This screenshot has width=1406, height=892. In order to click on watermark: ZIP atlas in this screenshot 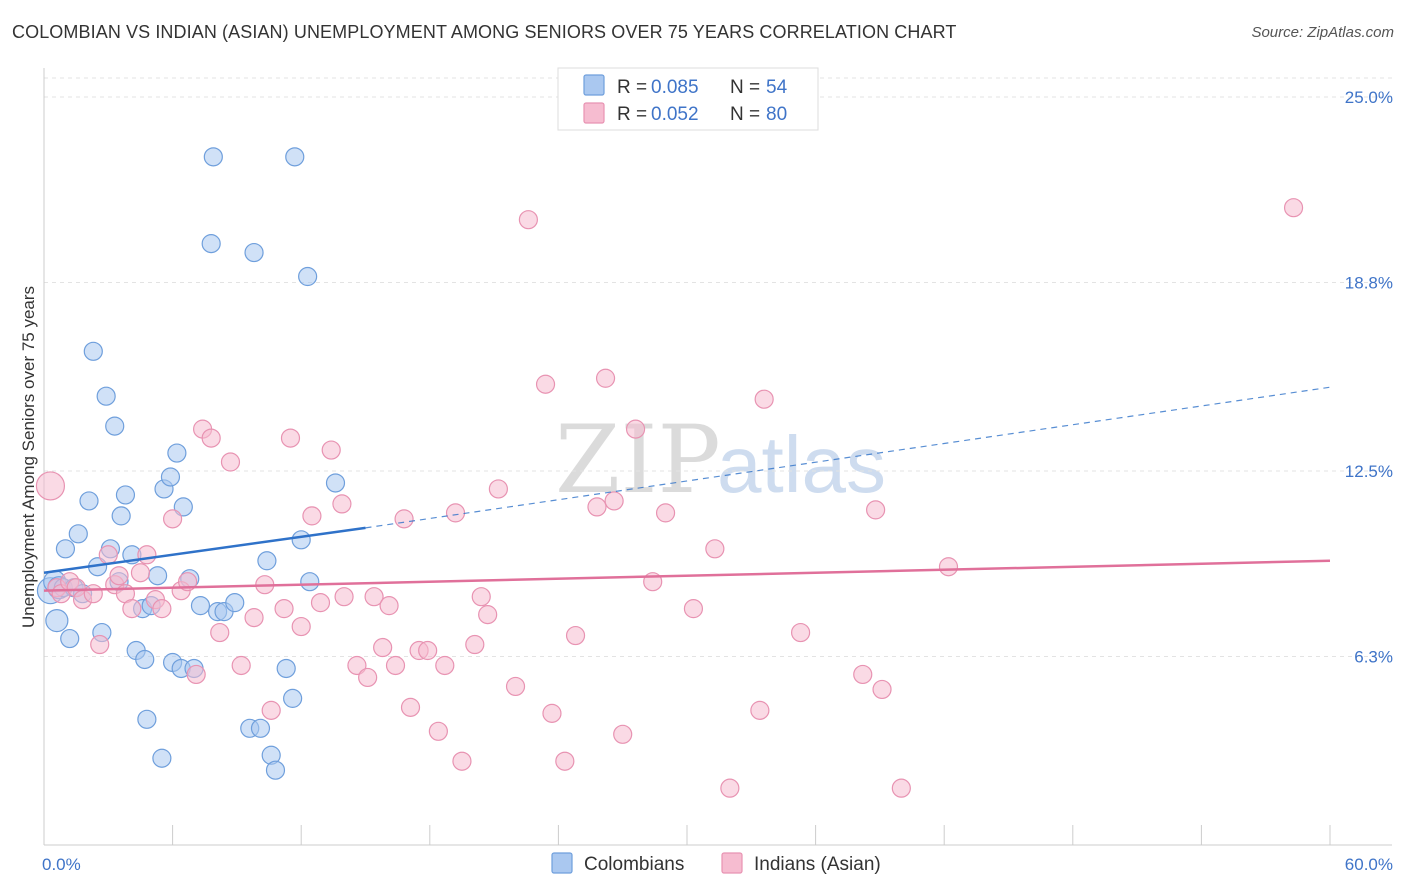, I will do `click(720, 460)`.